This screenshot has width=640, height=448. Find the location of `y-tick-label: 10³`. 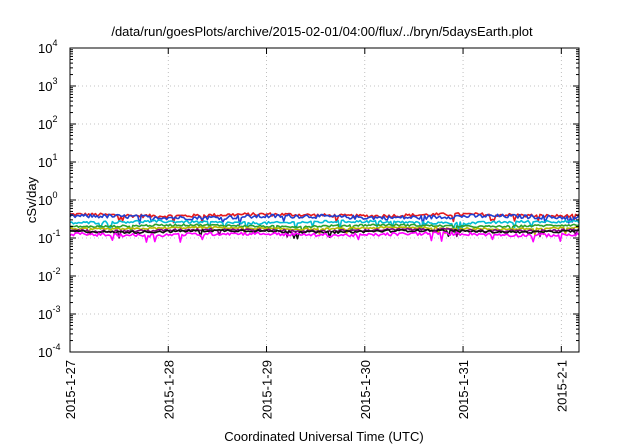

y-tick-label: 10³ is located at coordinates (47, 85).